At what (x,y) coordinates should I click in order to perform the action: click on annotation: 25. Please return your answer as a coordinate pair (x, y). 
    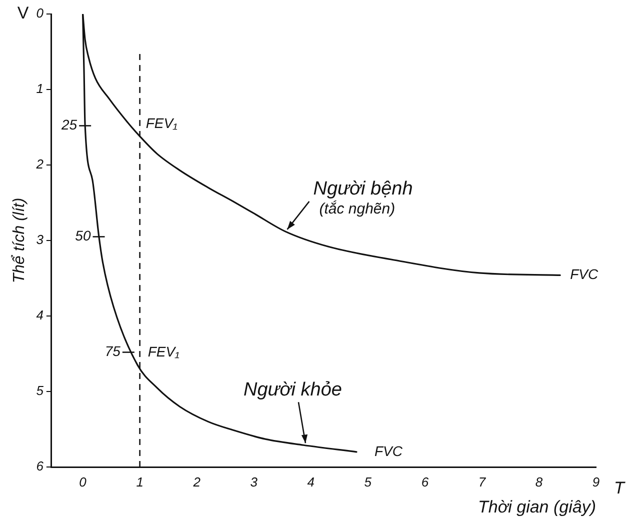
    Looking at the image, I should click on (69, 124).